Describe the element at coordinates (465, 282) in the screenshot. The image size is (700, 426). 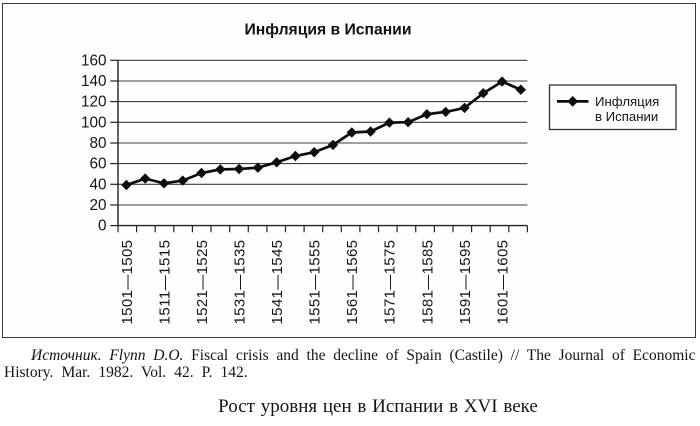
I see `svg-text: 1591—1595` at that location.